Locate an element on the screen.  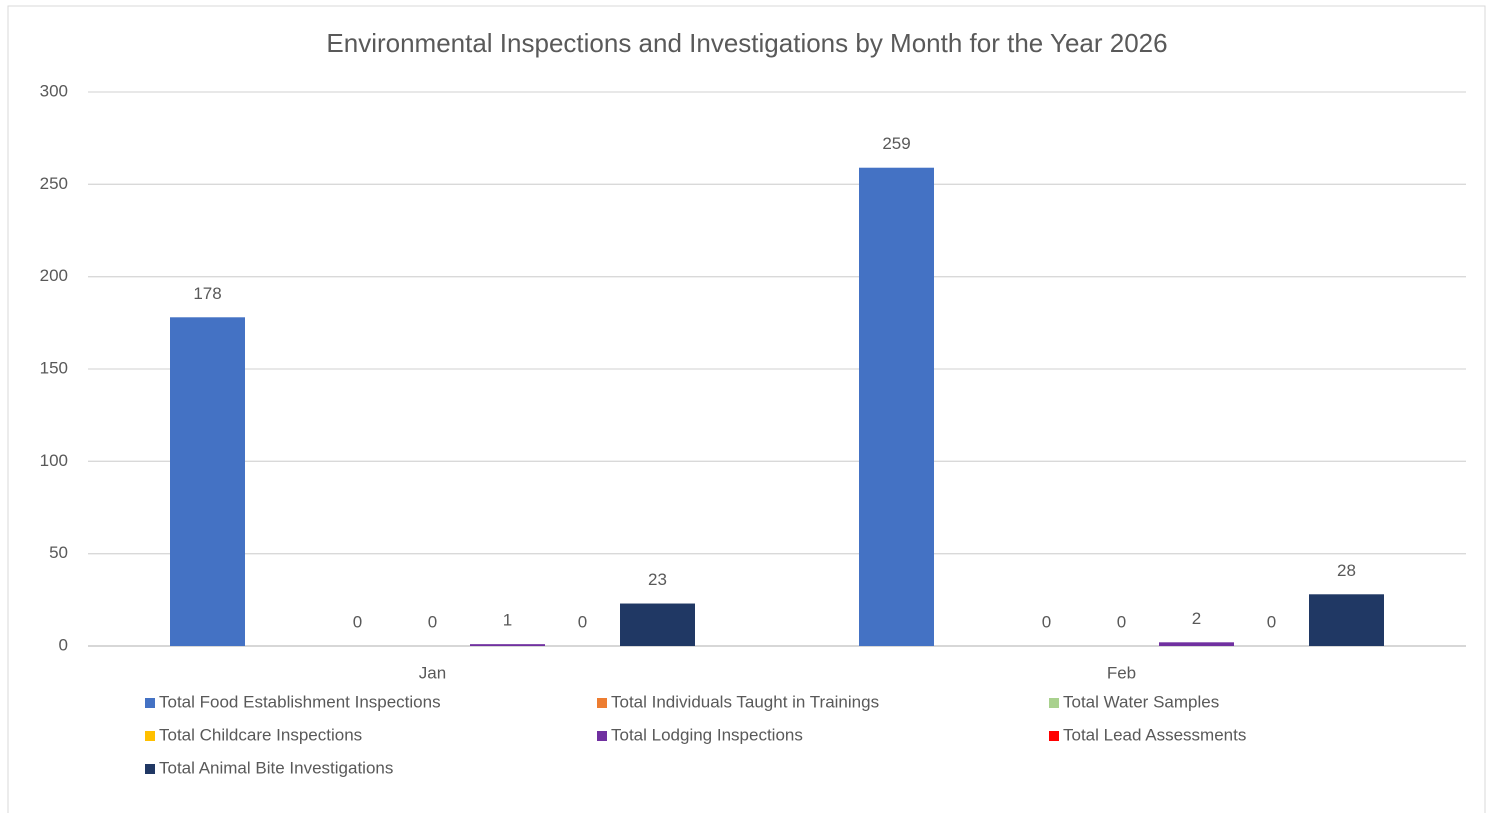
y-tick-label: 0 is located at coordinates (63, 644).